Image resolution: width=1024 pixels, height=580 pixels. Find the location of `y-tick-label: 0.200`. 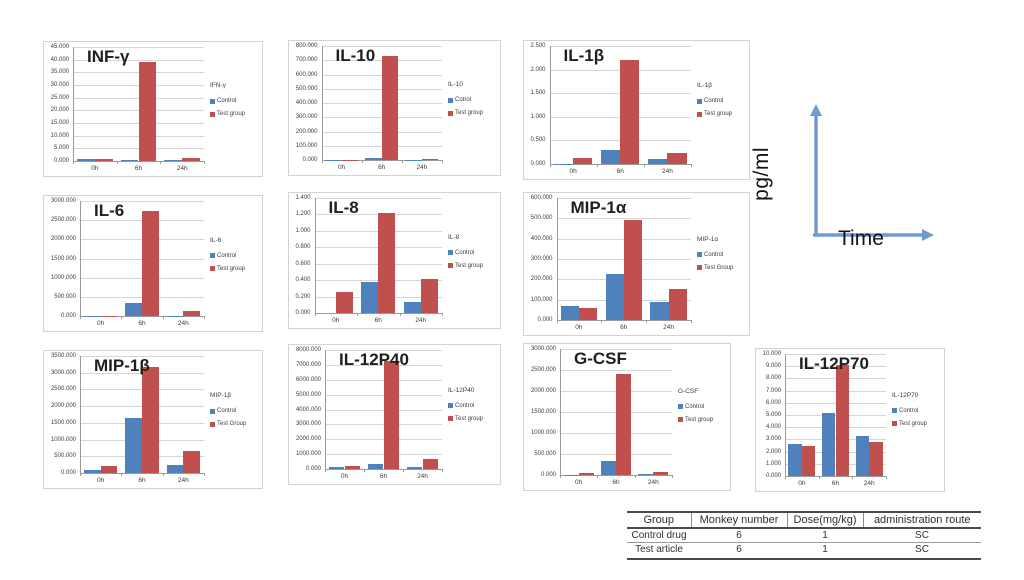

y-tick-label: 0.200 is located at coordinates (303, 296).